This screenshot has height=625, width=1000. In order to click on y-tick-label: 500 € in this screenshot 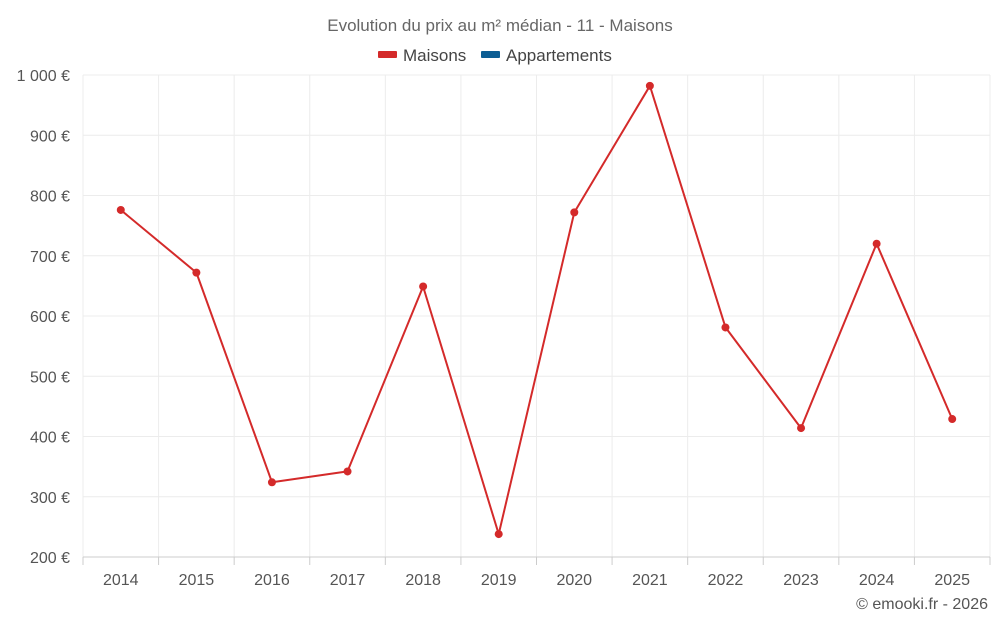, I will do `click(50, 377)`.